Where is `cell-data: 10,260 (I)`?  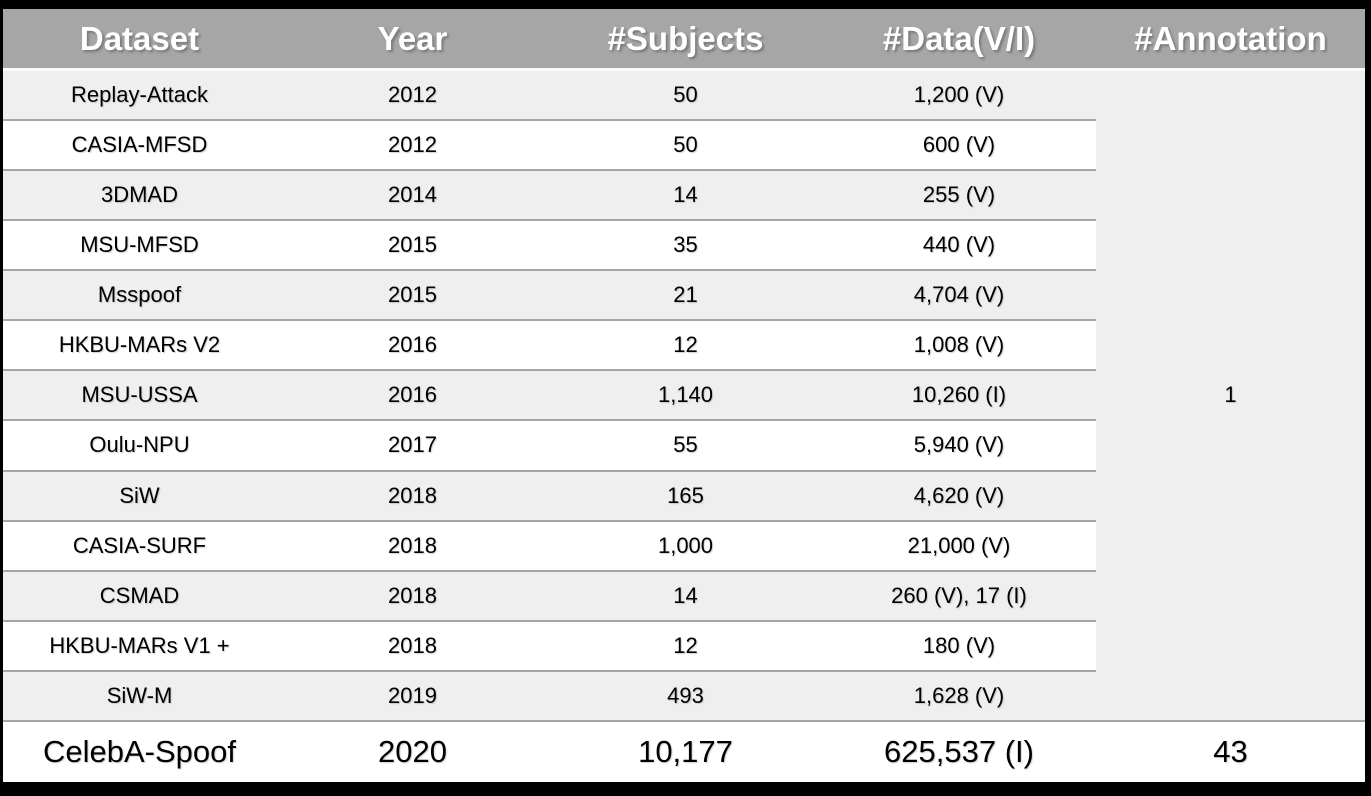
cell-data: 10,260 (I) is located at coordinates (959, 395).